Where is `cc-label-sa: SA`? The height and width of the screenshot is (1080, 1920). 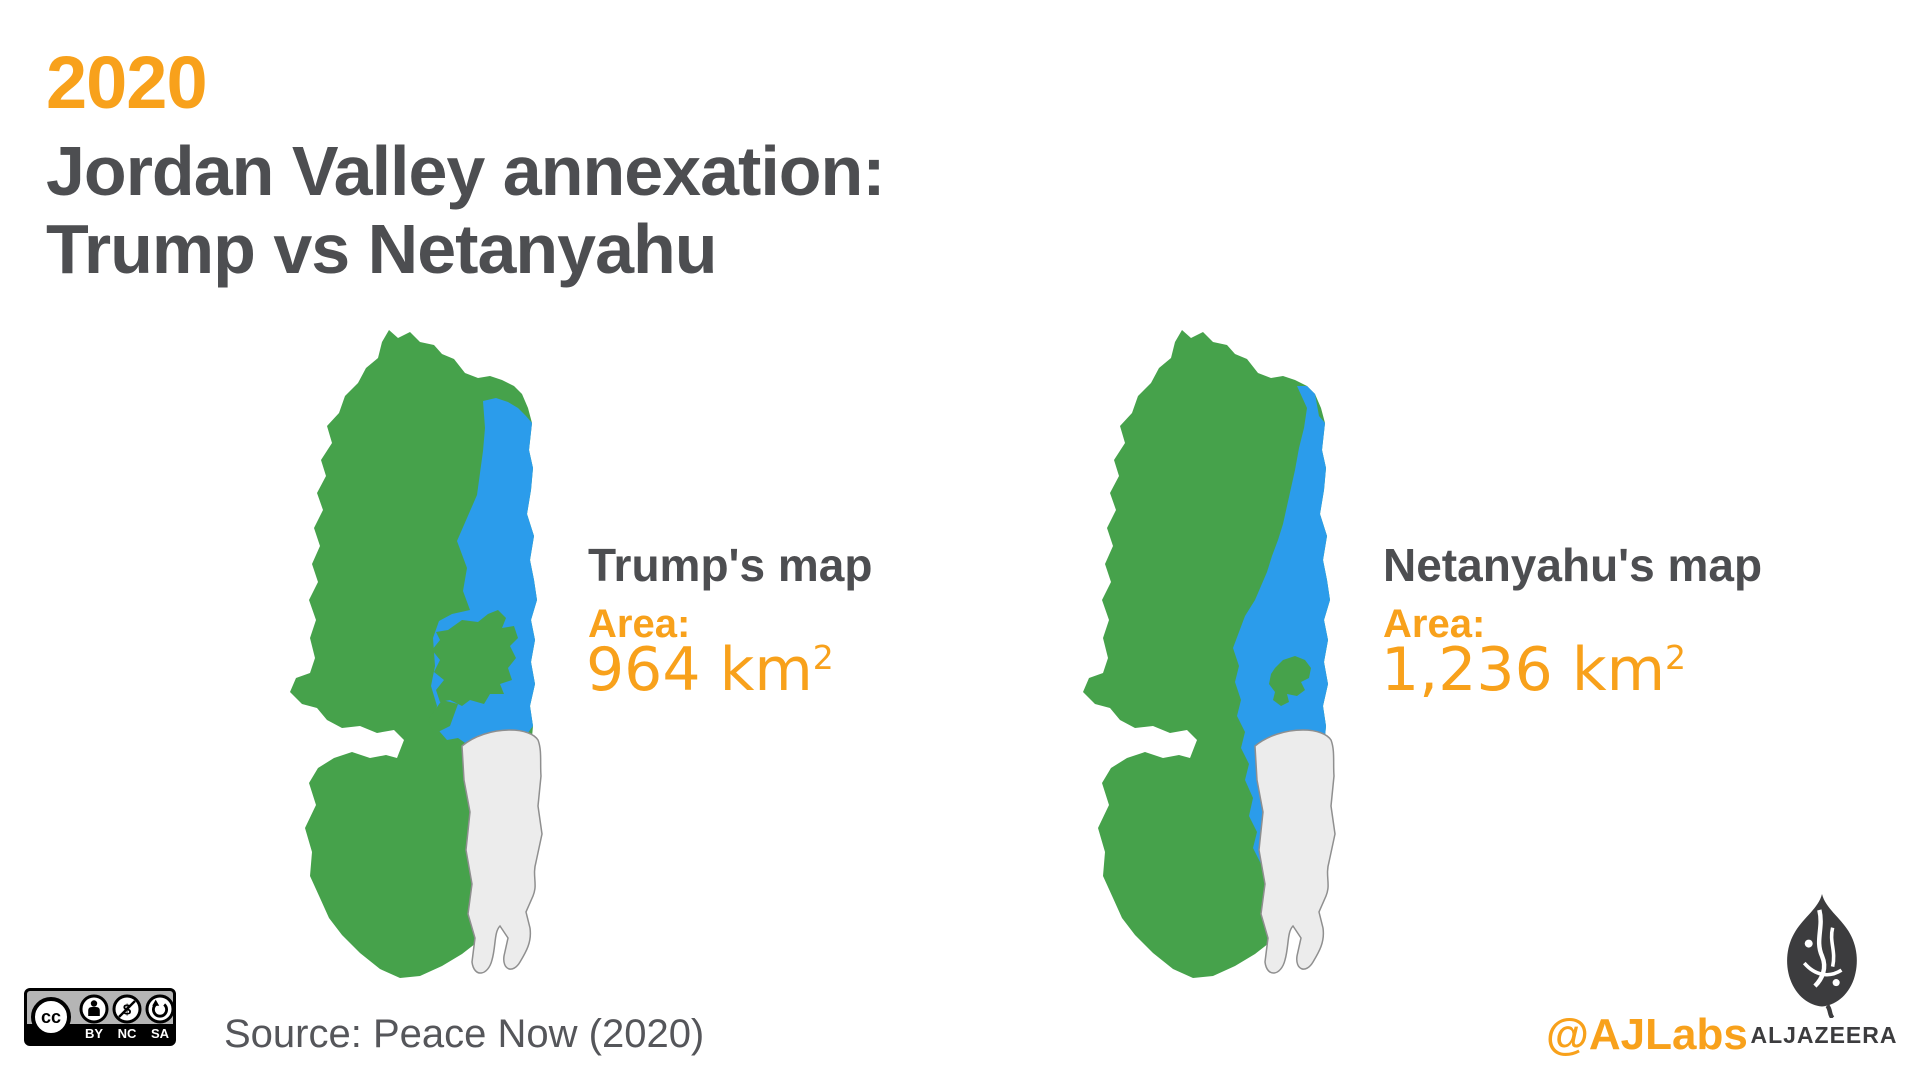
cc-label-sa: SA is located at coordinates (160, 1033).